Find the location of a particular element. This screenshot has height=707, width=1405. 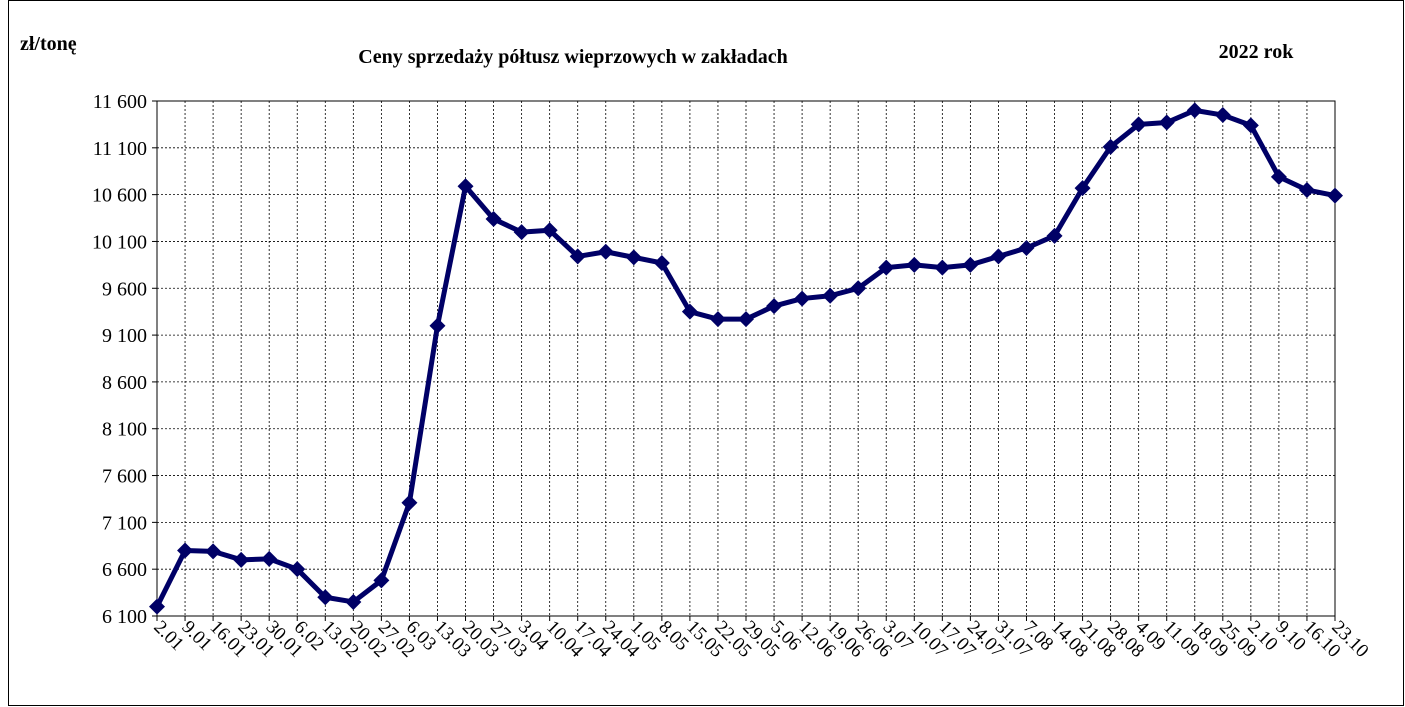

y-tick-label: 8 100 is located at coordinates (124, 430).